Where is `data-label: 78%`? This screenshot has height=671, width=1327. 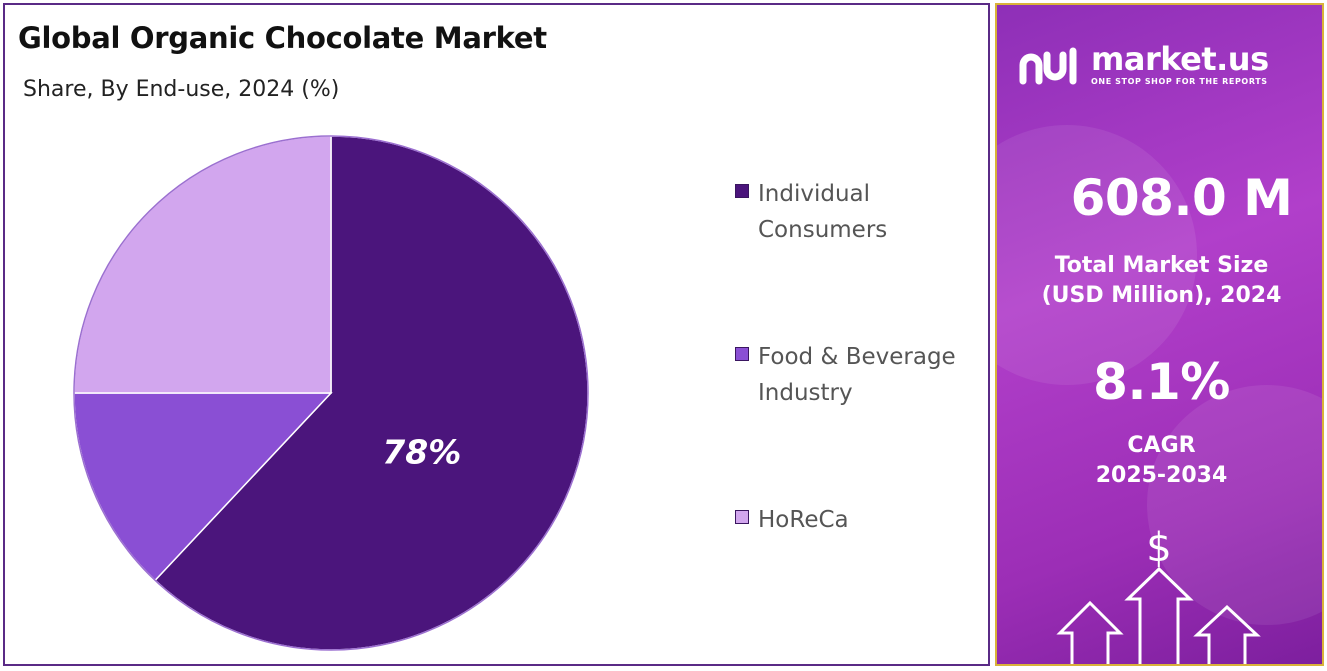
data-label: 78% is located at coordinates (421, 451).